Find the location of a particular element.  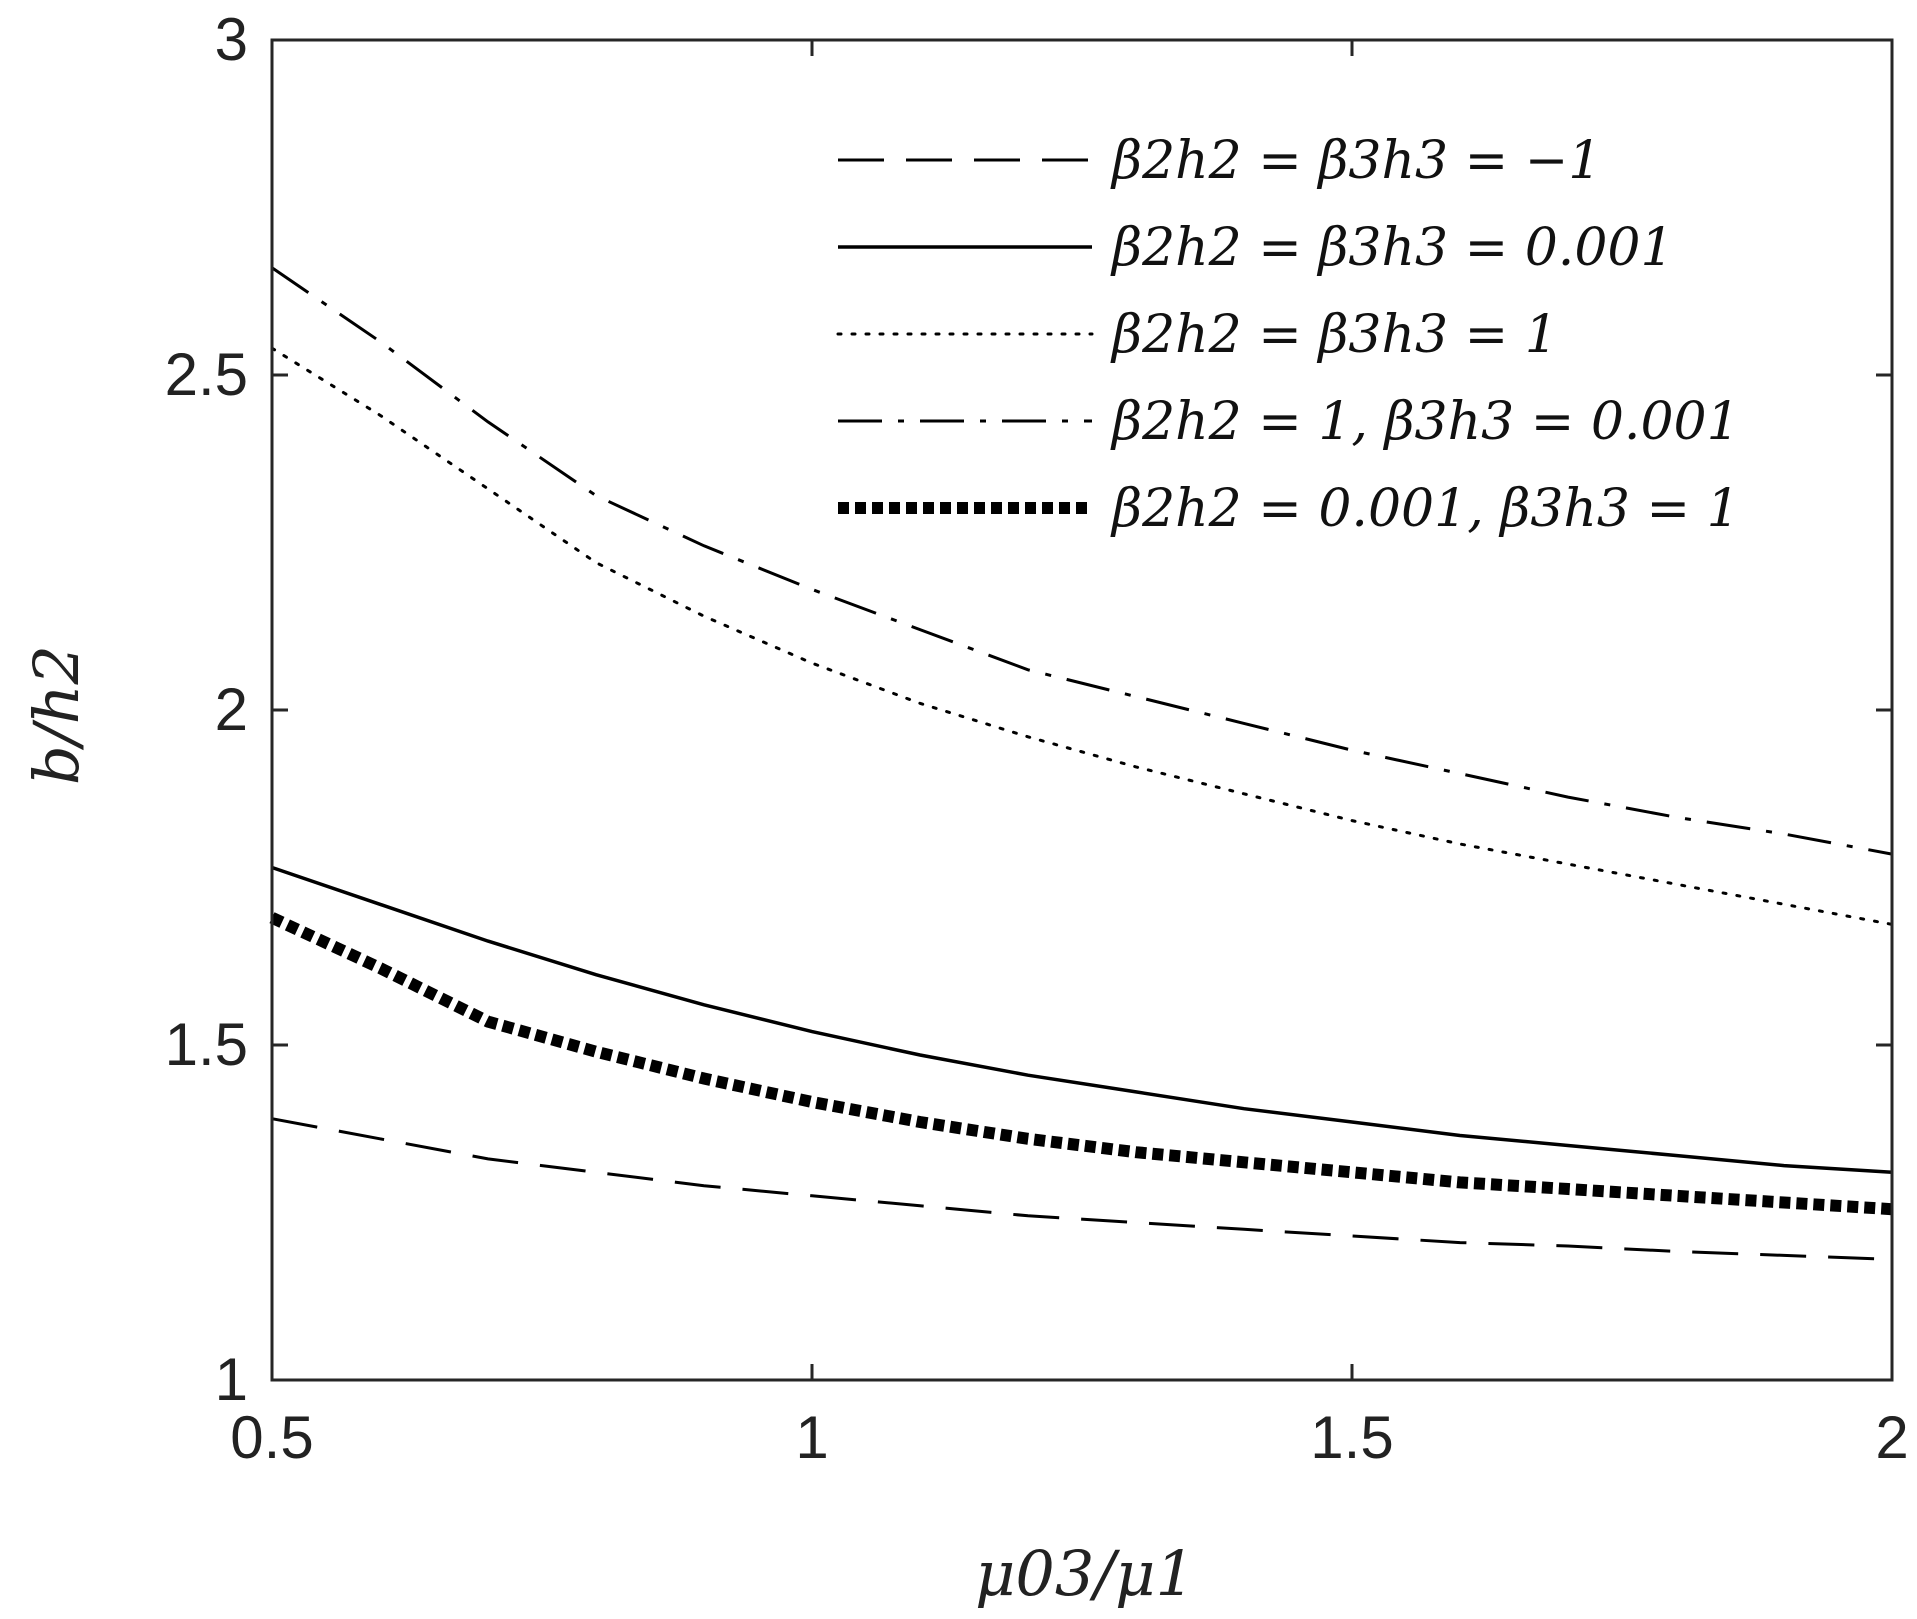

x-axis-label: μ03/μ1 is located at coordinates (1085, 1573).